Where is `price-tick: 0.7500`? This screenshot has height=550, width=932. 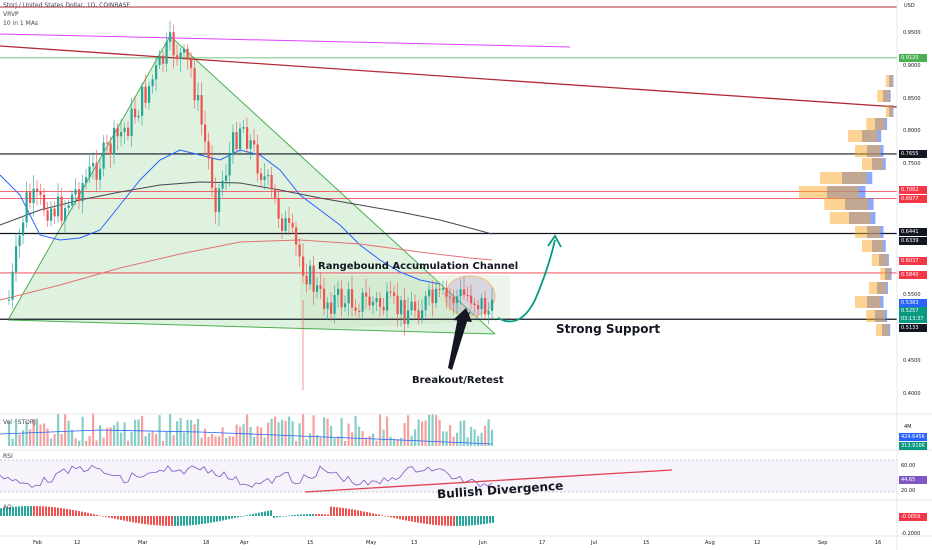
price-tick: 0.7500 is located at coordinates (912, 164).